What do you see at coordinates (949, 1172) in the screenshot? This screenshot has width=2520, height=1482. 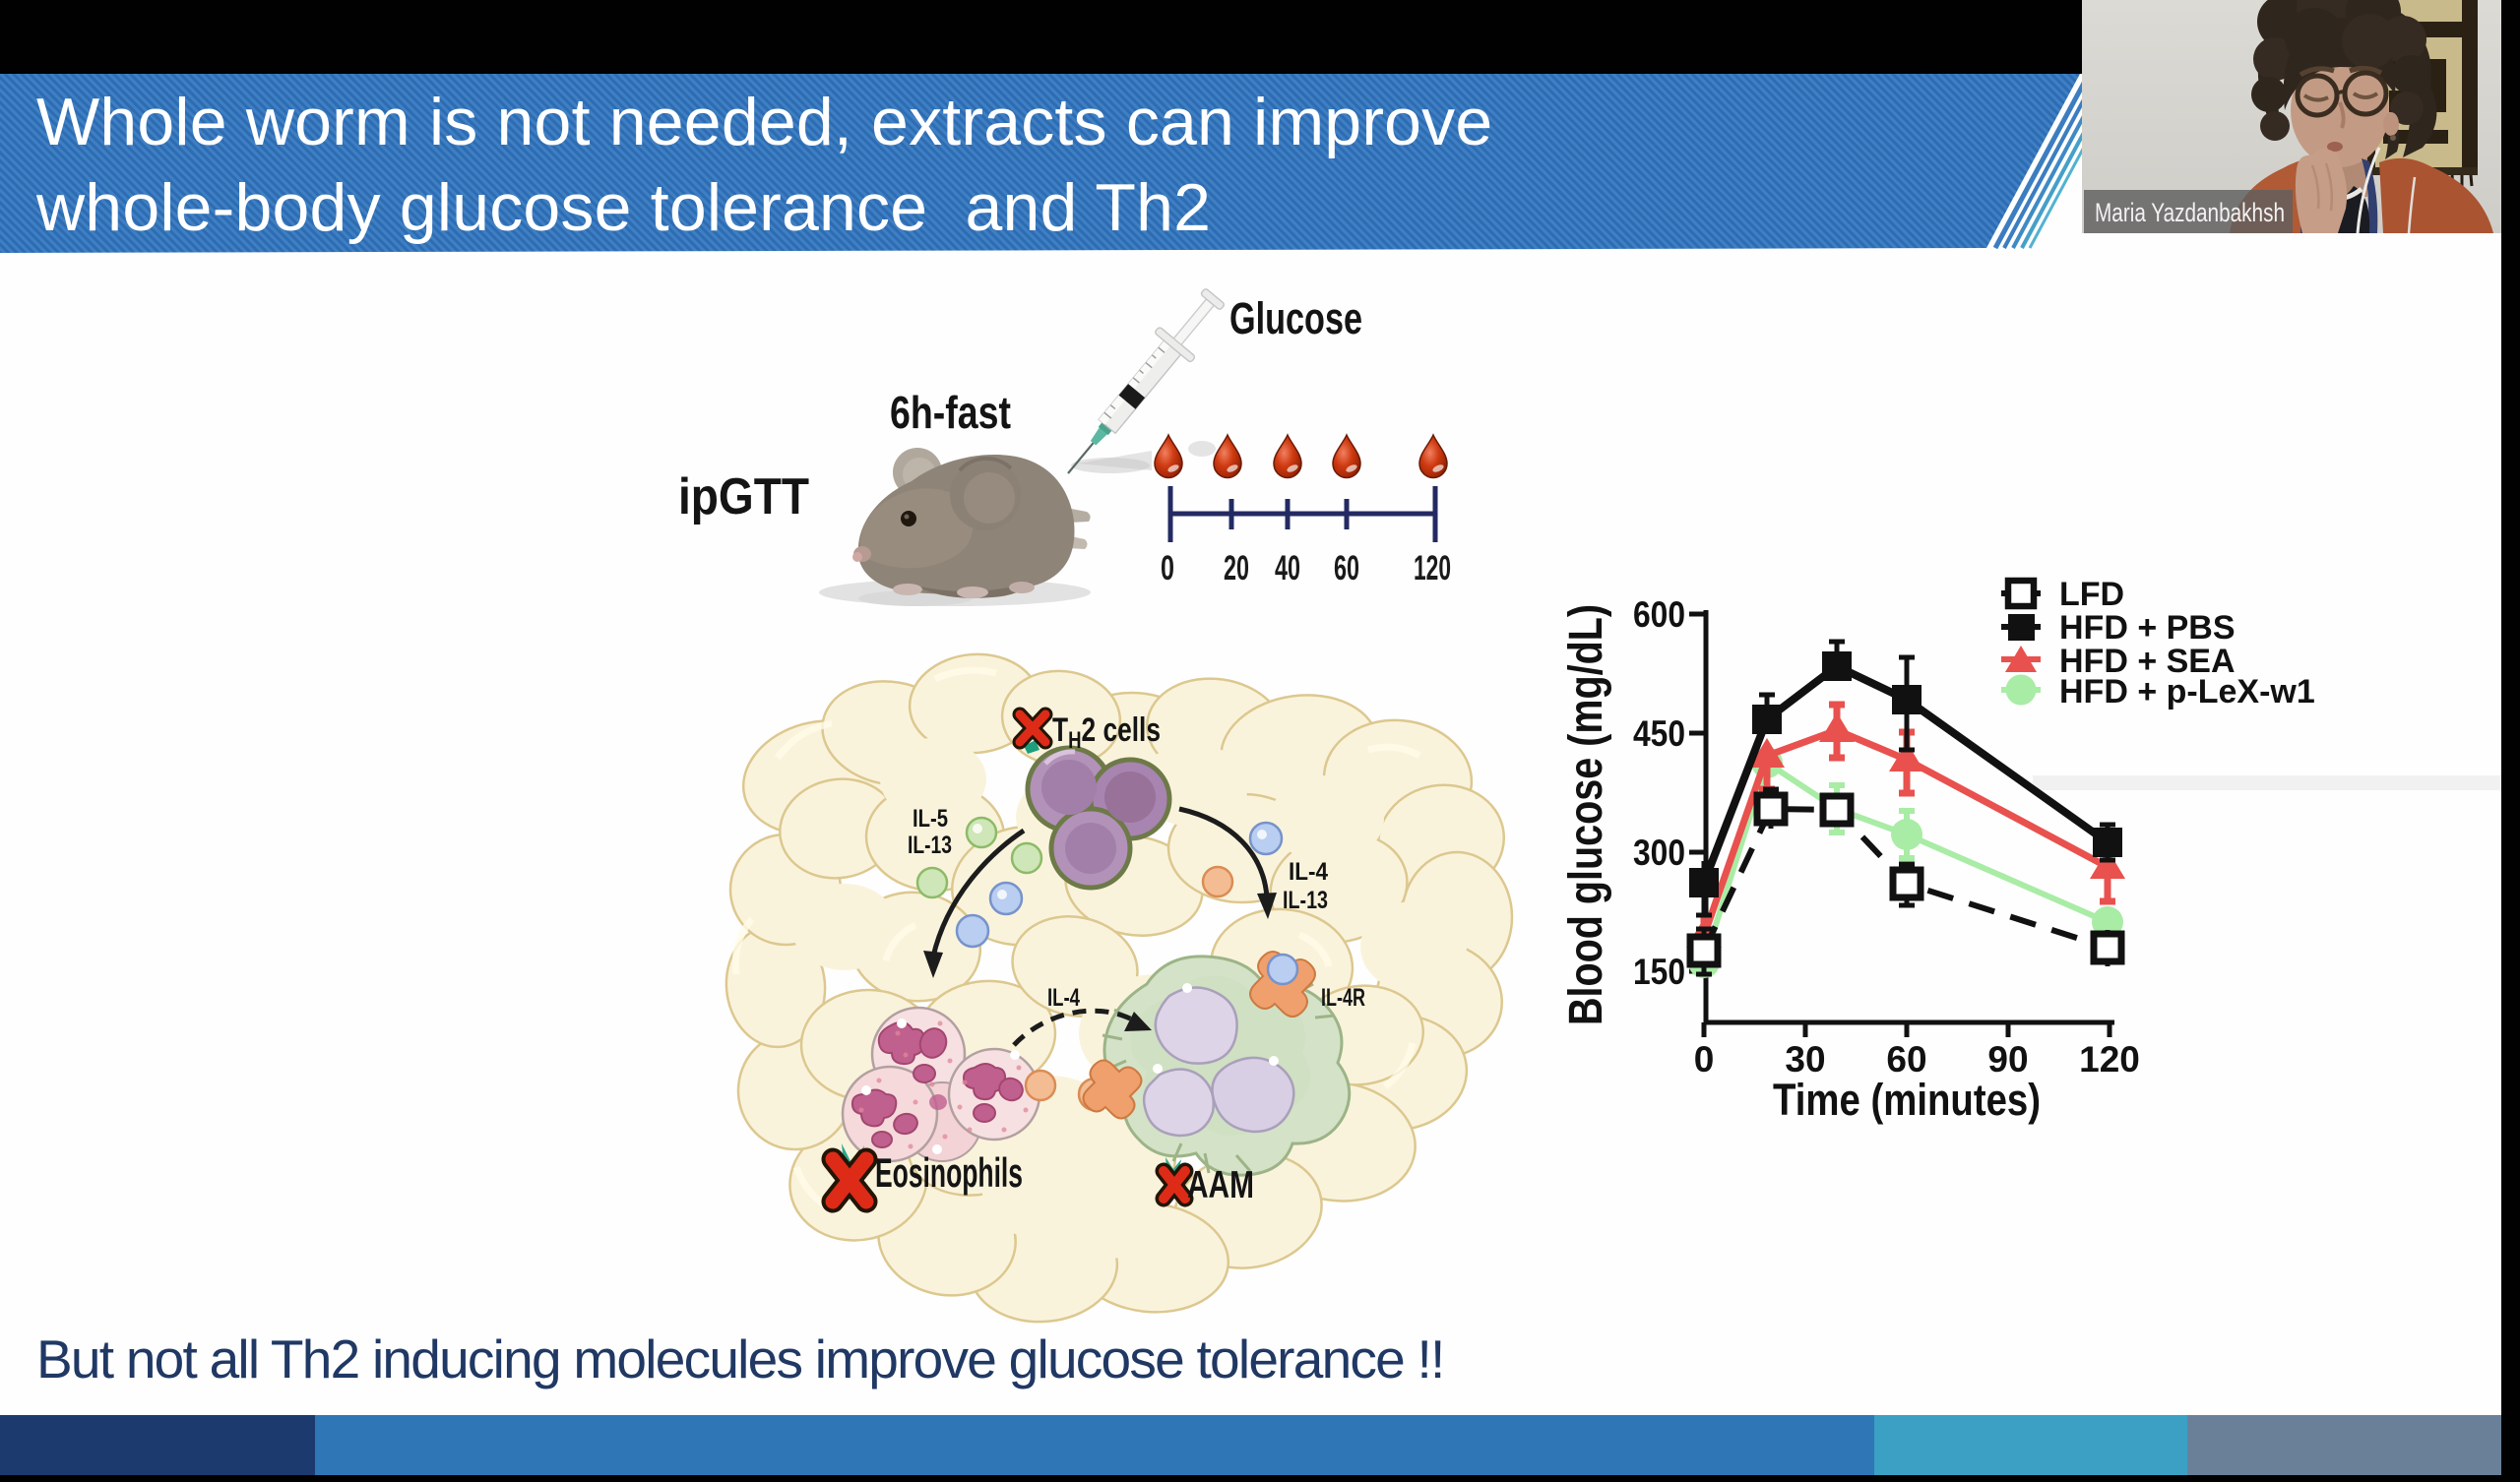 I see `svg-text: Eosinophils` at bounding box center [949, 1172].